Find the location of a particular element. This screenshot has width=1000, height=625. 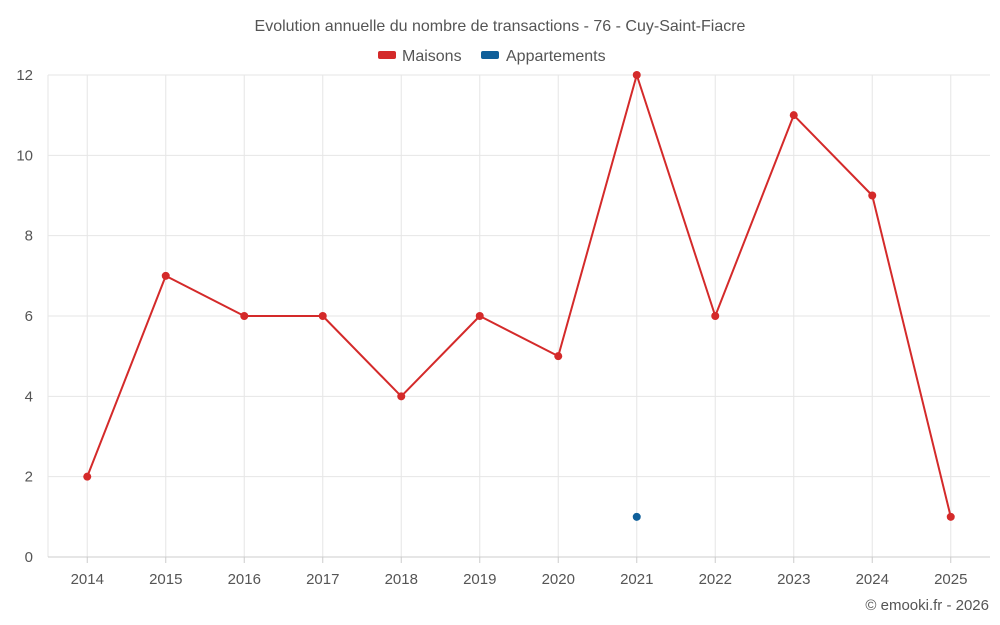

x-tick-label: 2017 is located at coordinates (322, 579).